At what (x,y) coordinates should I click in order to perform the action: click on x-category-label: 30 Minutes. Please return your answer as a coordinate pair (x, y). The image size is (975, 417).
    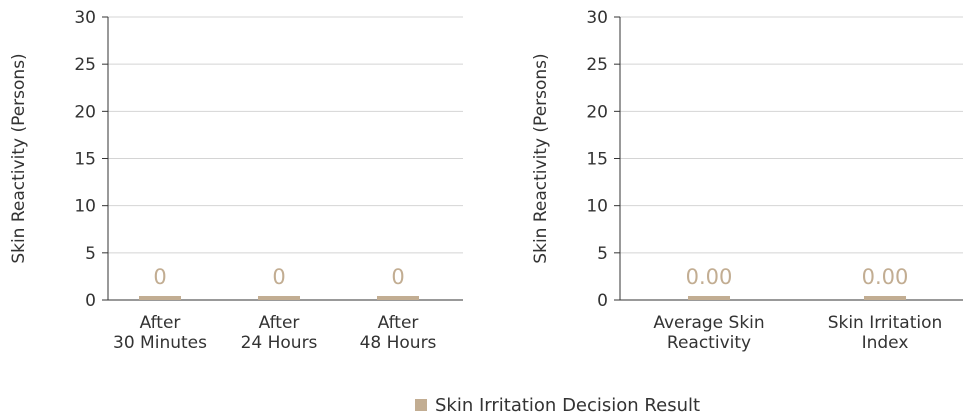
    Looking at the image, I should click on (160, 343).